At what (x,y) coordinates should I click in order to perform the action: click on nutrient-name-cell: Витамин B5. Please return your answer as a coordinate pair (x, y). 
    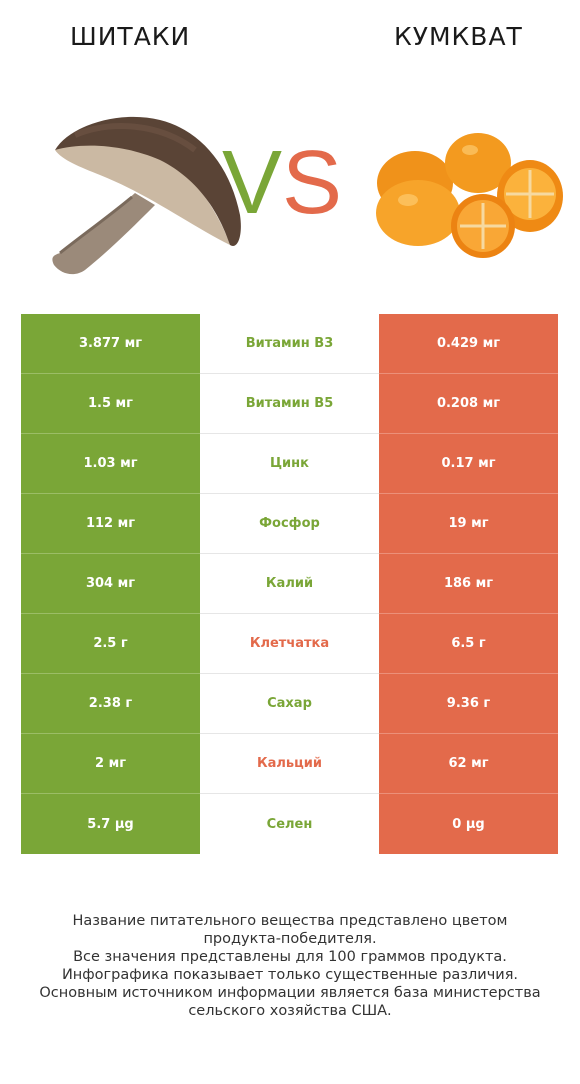
    Looking at the image, I should click on (289, 404).